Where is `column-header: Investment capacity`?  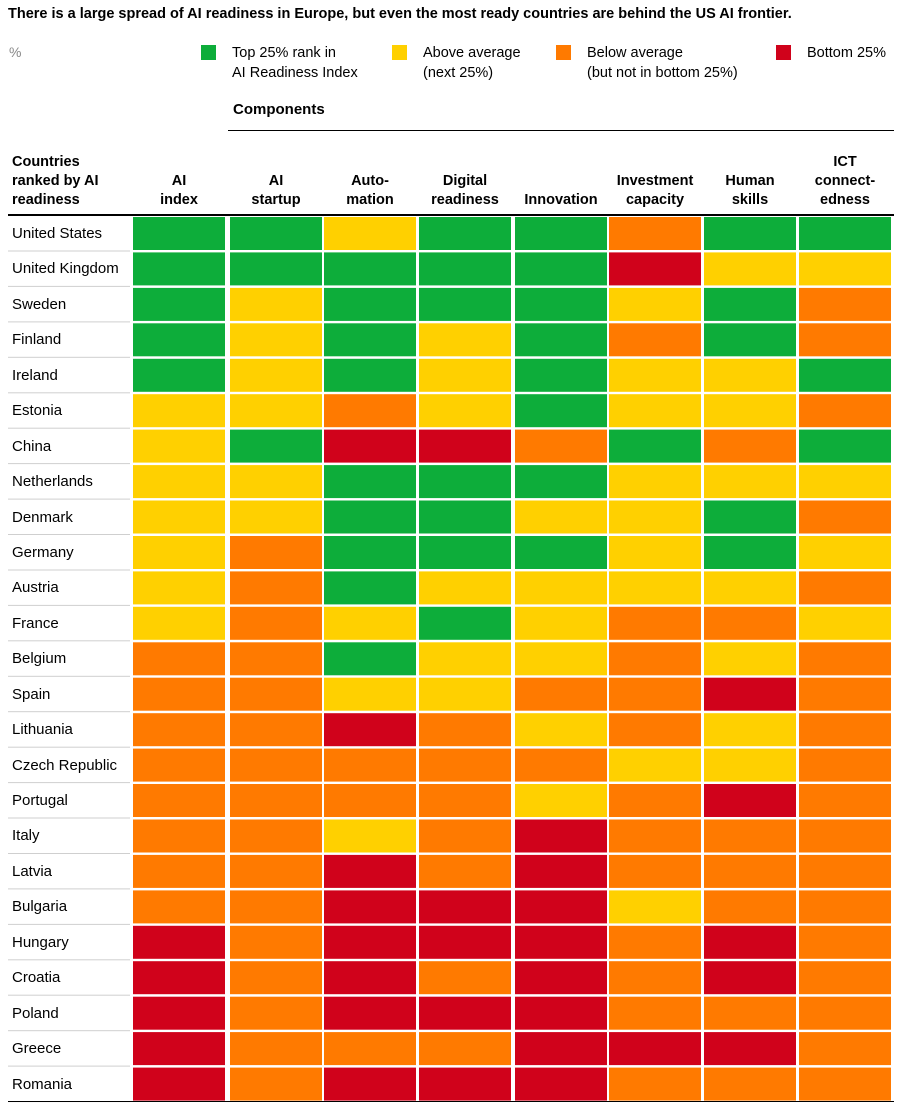
column-header: Investment capacity is located at coordinates (655, 180).